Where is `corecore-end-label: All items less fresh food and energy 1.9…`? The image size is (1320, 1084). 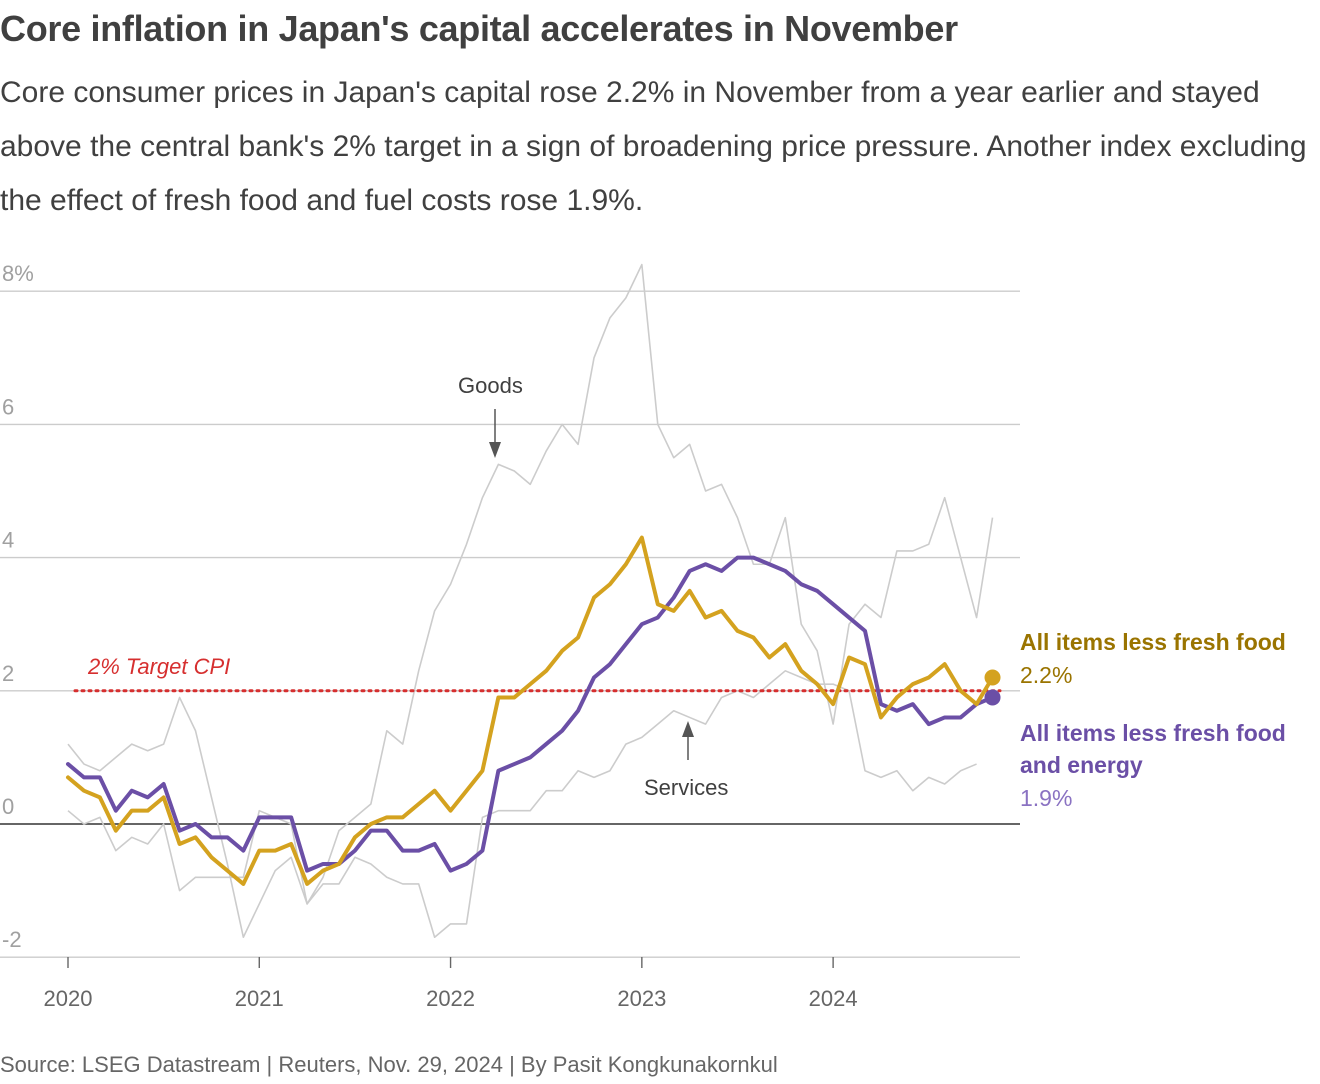 corecore-end-label: All items less fresh food and energy 1.9… is located at coordinates (1153, 765).